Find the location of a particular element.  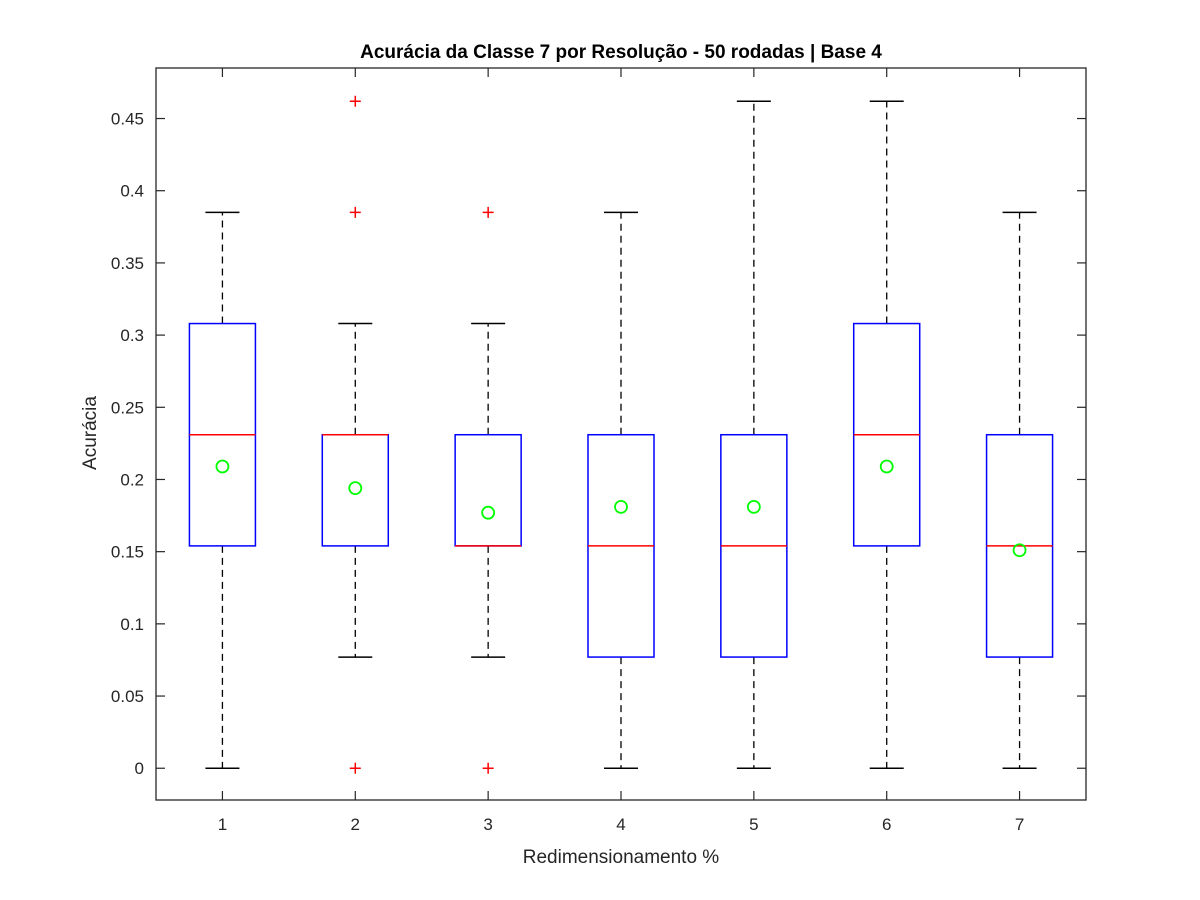

x-tick-label: 6 is located at coordinates (886, 824).